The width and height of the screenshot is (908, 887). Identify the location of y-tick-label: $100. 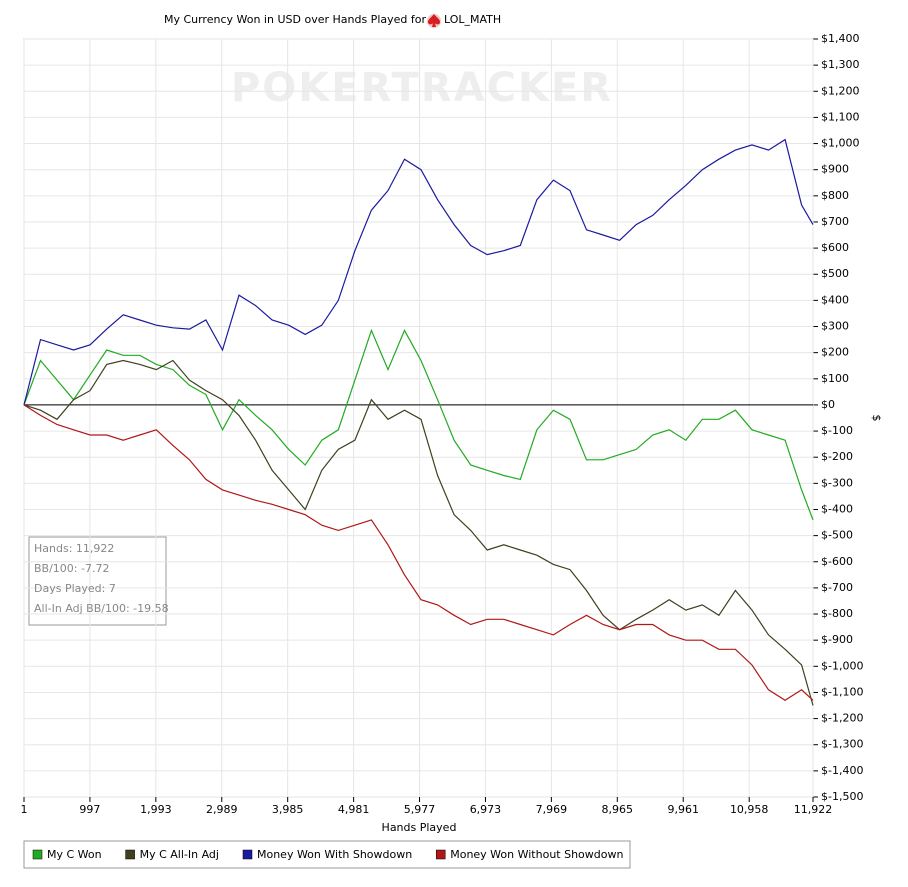
(835, 378).